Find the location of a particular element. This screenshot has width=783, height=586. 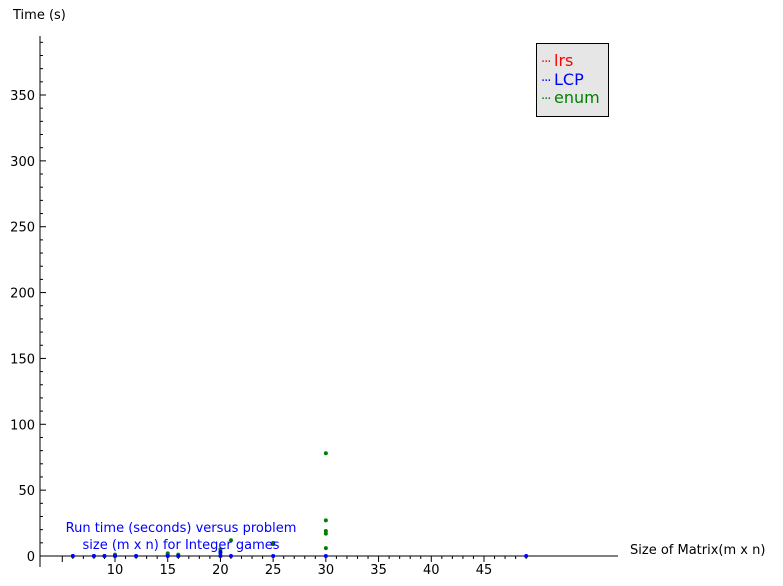

x-tick-label: 25 is located at coordinates (273, 570).